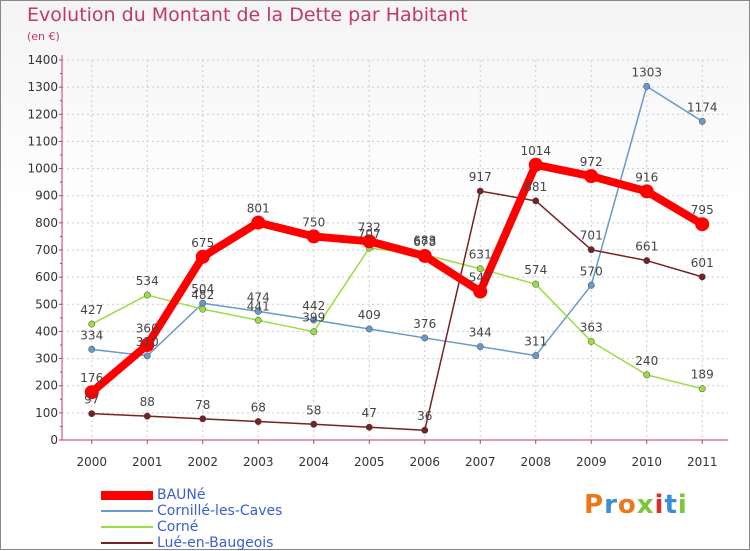 The height and width of the screenshot is (551, 750). I want to click on y-tick-label: 400, so click(46, 331).